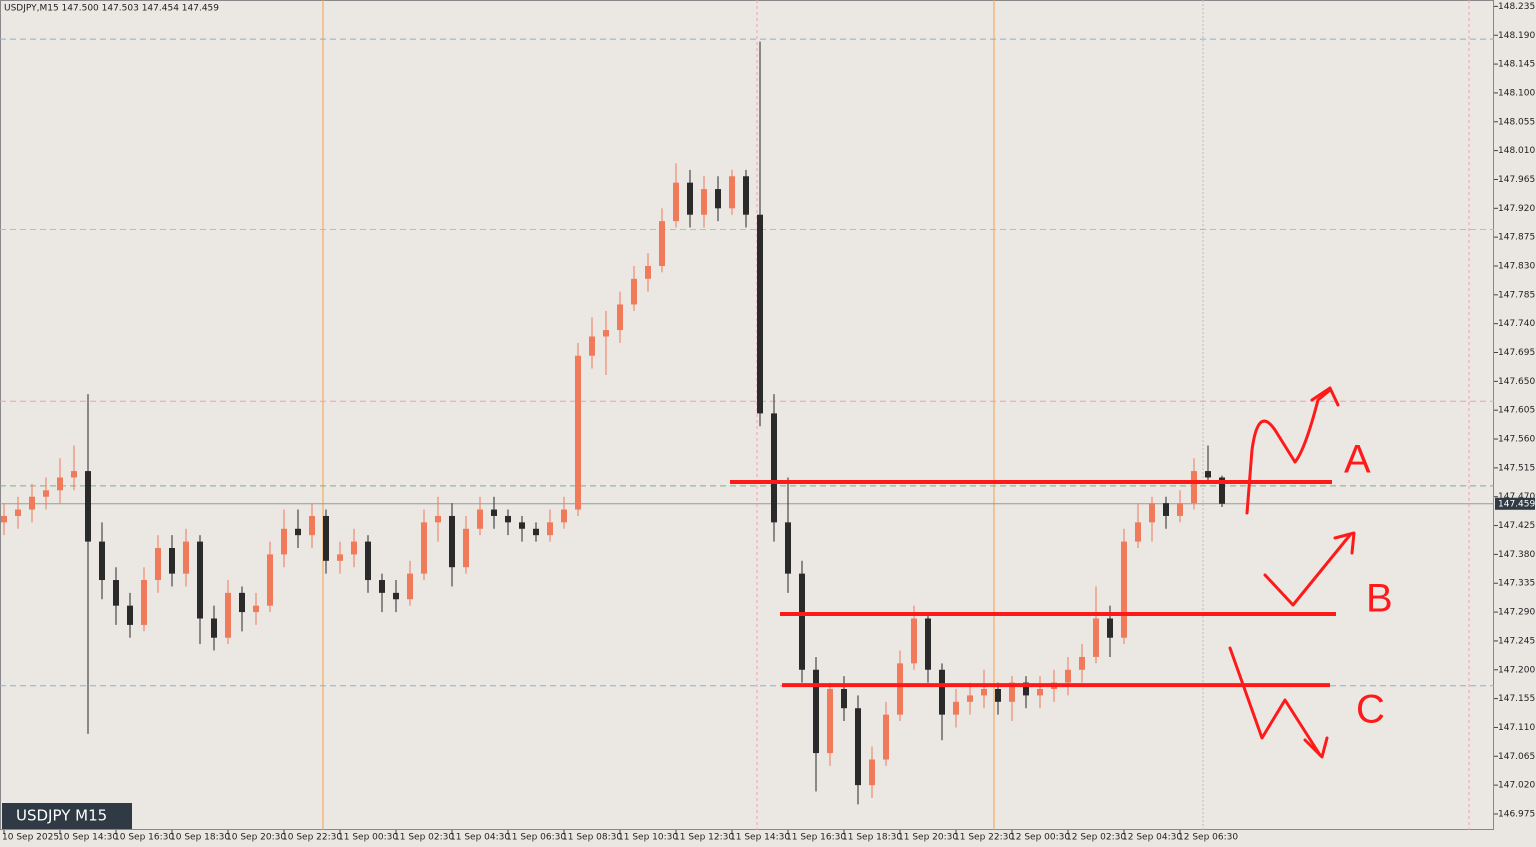 The height and width of the screenshot is (847, 1536). Describe the element at coordinates (1515, 503) in the screenshot. I see `last-price-box` at that location.